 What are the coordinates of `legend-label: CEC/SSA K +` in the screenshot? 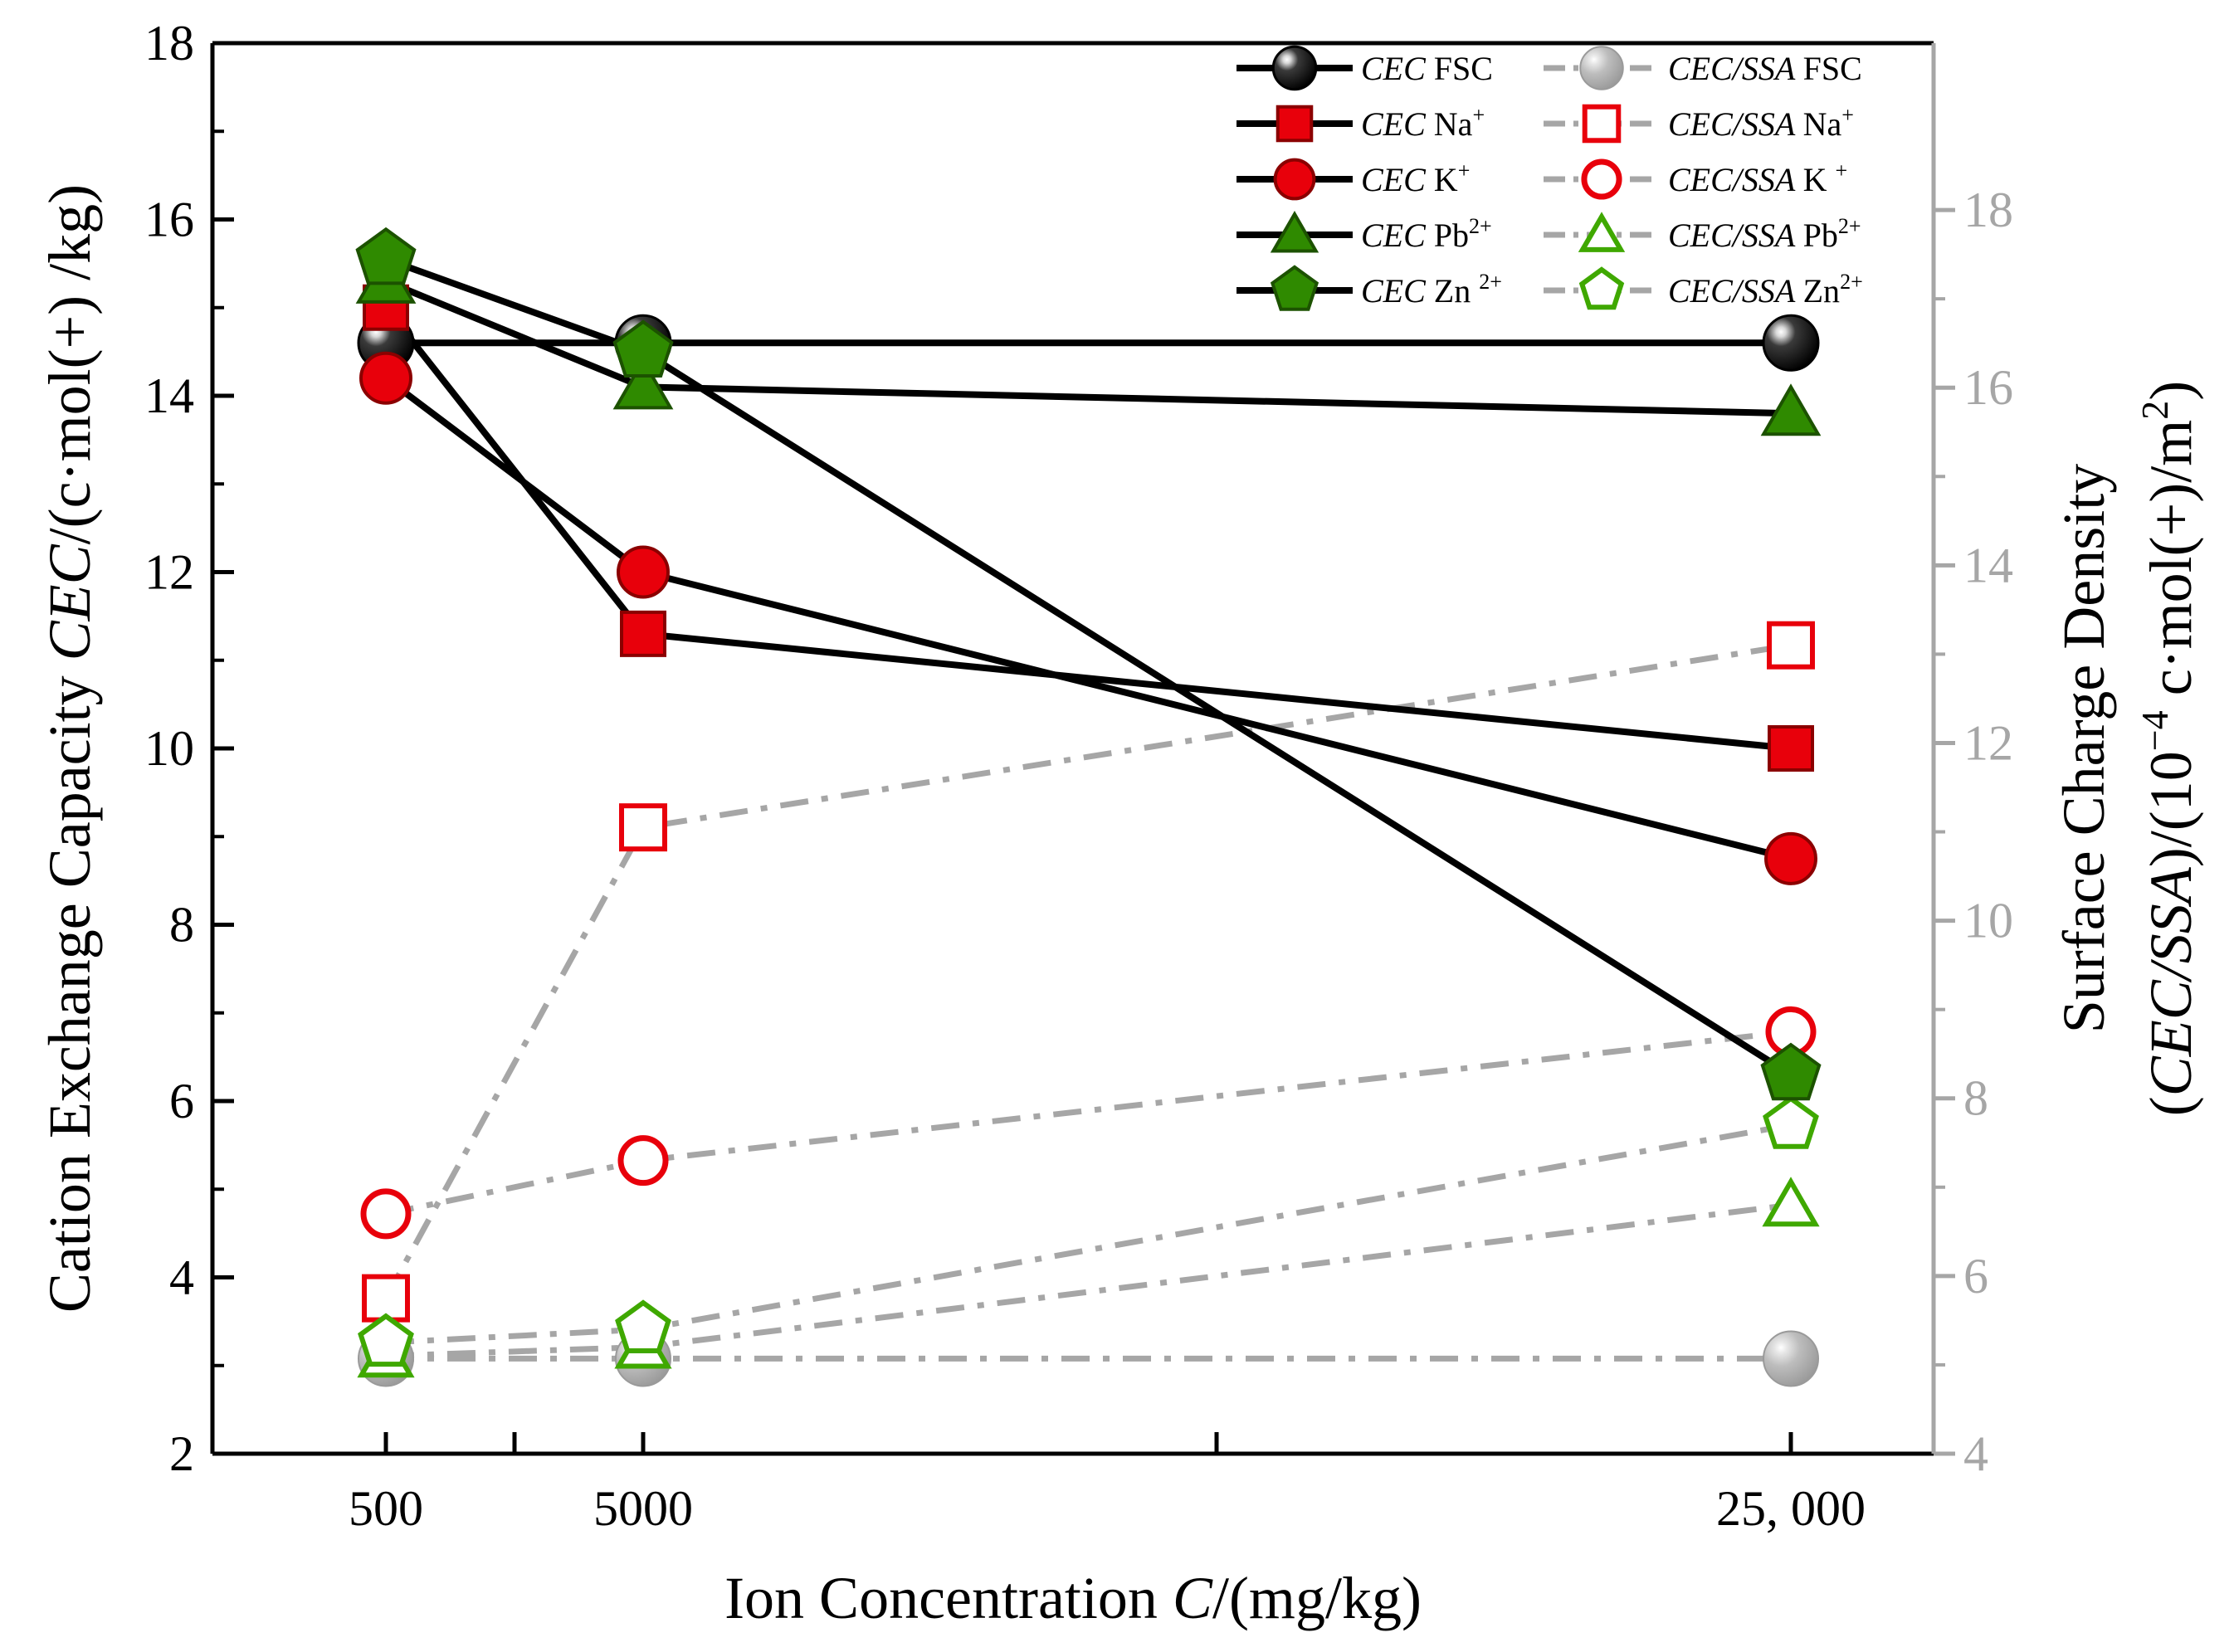 It's located at (1758, 178).